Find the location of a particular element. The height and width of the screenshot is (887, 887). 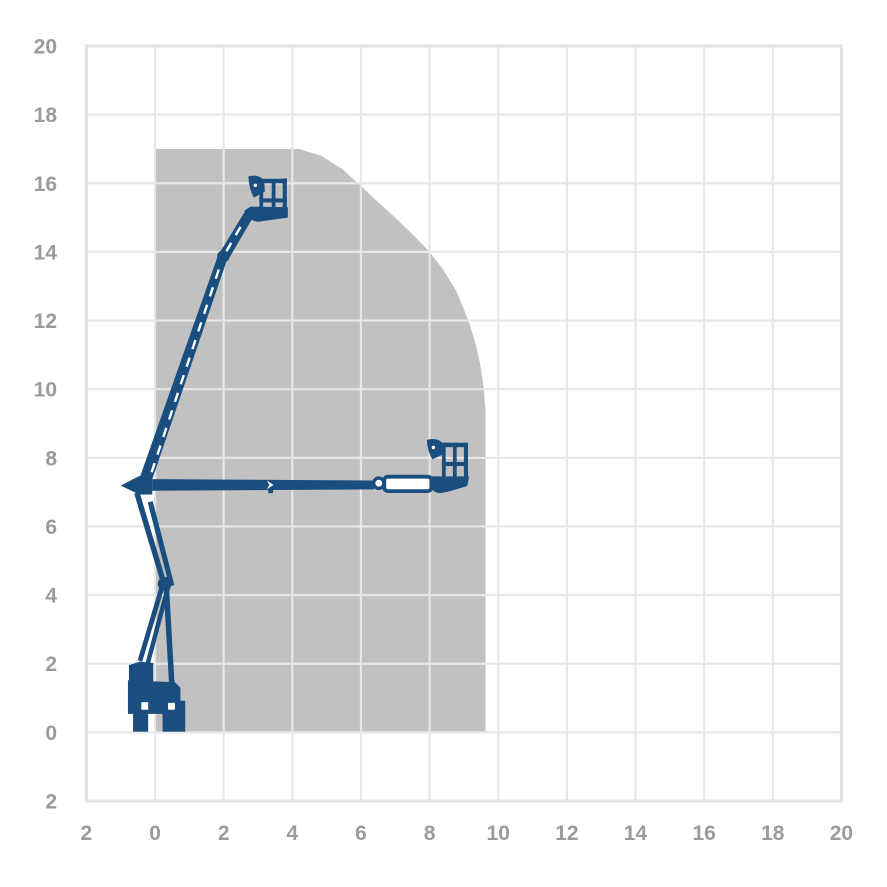

chassis-step is located at coordinates (180, 716).